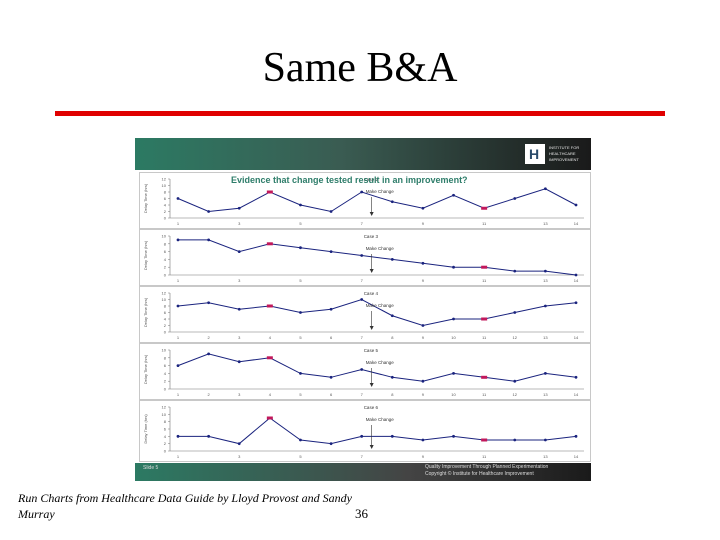 The image size is (720, 540). What do you see at coordinates (360, 68) in the screenshot?
I see `slide-title: Same B&A` at bounding box center [360, 68].